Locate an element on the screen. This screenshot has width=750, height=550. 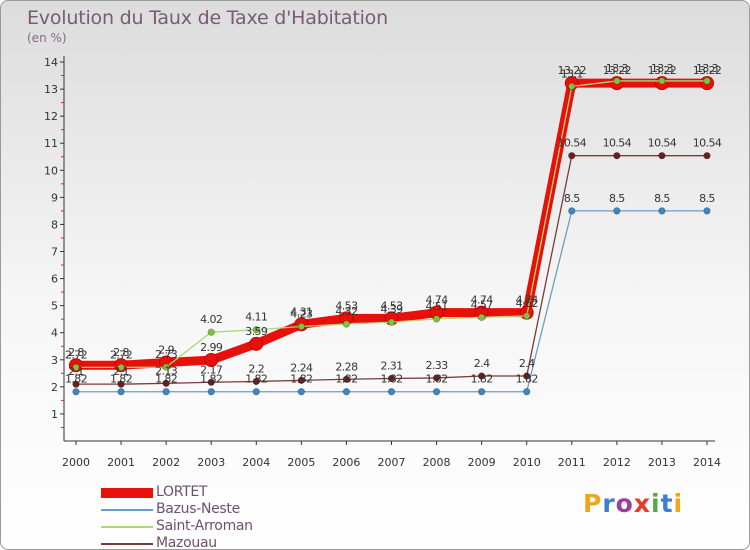
data-label: 2.24 is located at coordinates (301, 367).